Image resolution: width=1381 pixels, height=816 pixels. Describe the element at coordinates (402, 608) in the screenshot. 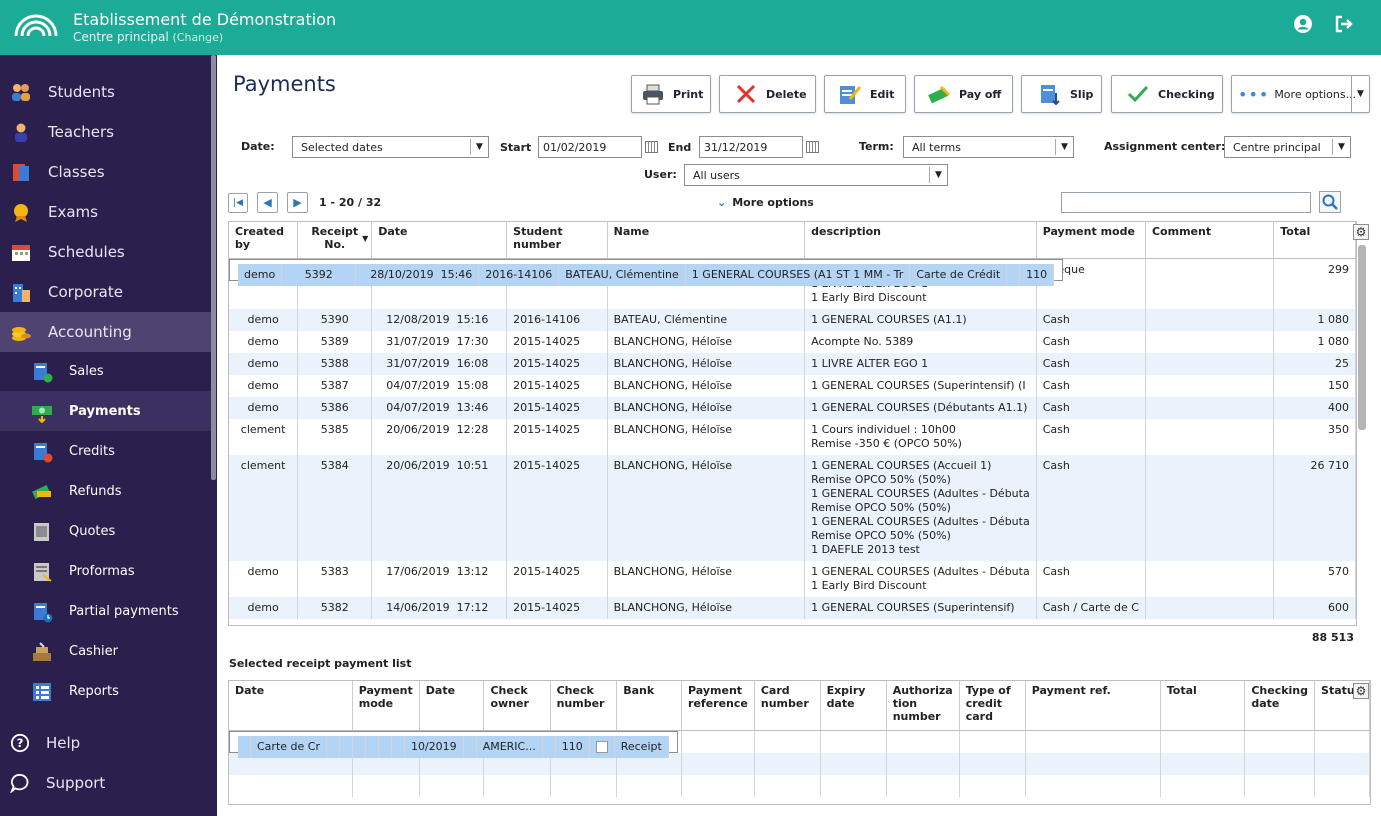

I see `table-cell-nodate: 5382 14/06/2019 17:12` at that location.